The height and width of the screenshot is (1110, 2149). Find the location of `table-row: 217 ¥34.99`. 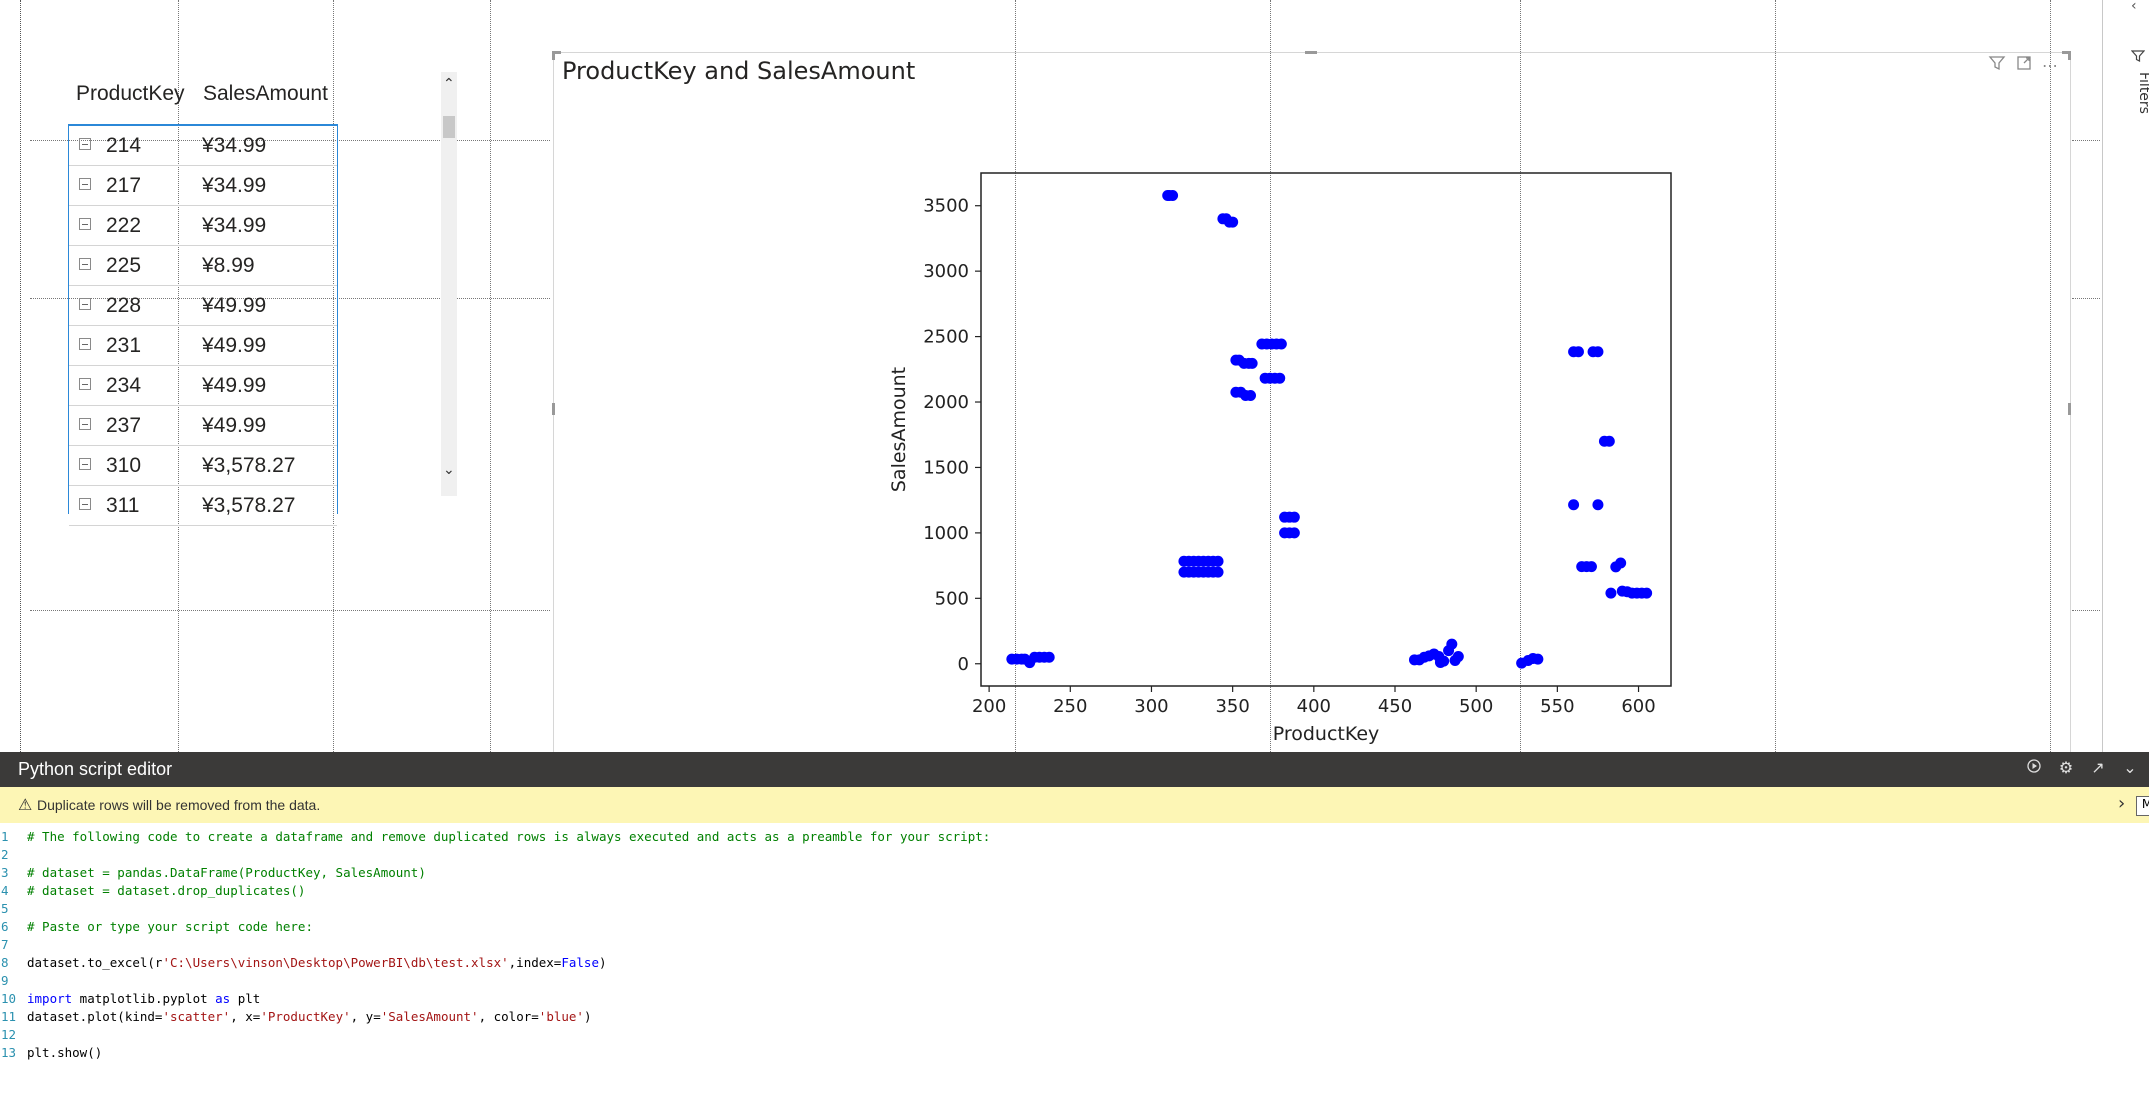

table-row: 217 ¥34.99 is located at coordinates (203, 186).